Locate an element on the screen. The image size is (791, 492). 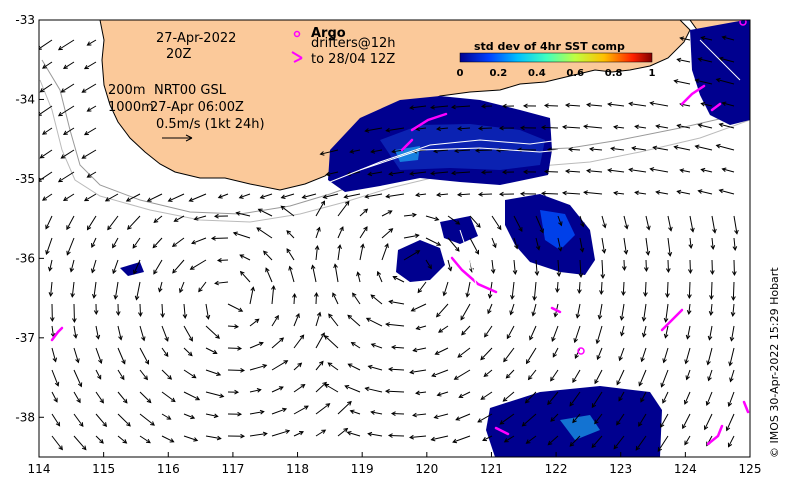
colorbar-tick-label: 0.6 is located at coordinates (575, 73).